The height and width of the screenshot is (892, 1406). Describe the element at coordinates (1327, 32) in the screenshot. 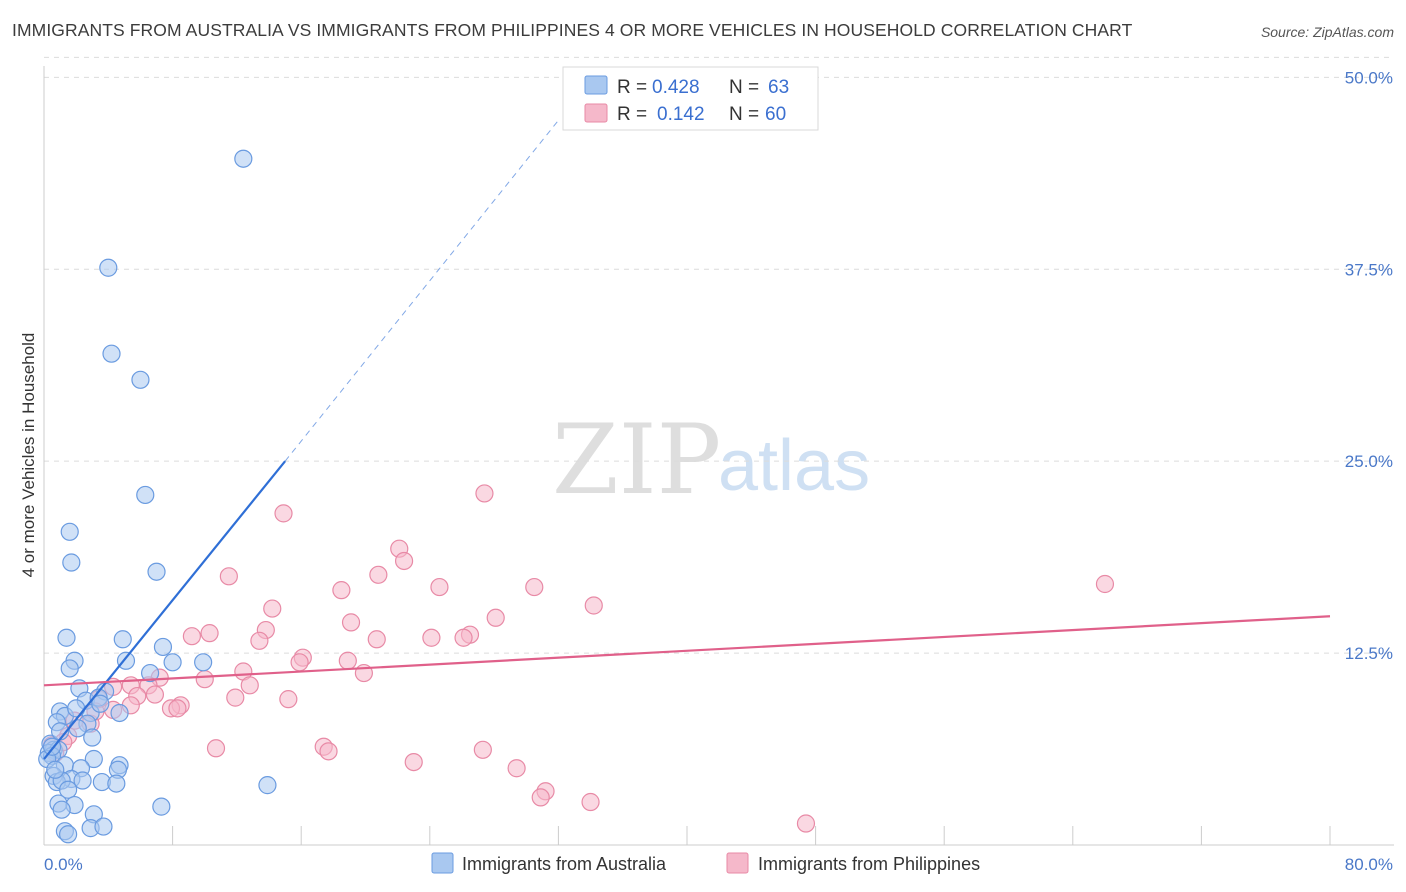

I see `source-label: Source: ZipAtlas.com` at that location.